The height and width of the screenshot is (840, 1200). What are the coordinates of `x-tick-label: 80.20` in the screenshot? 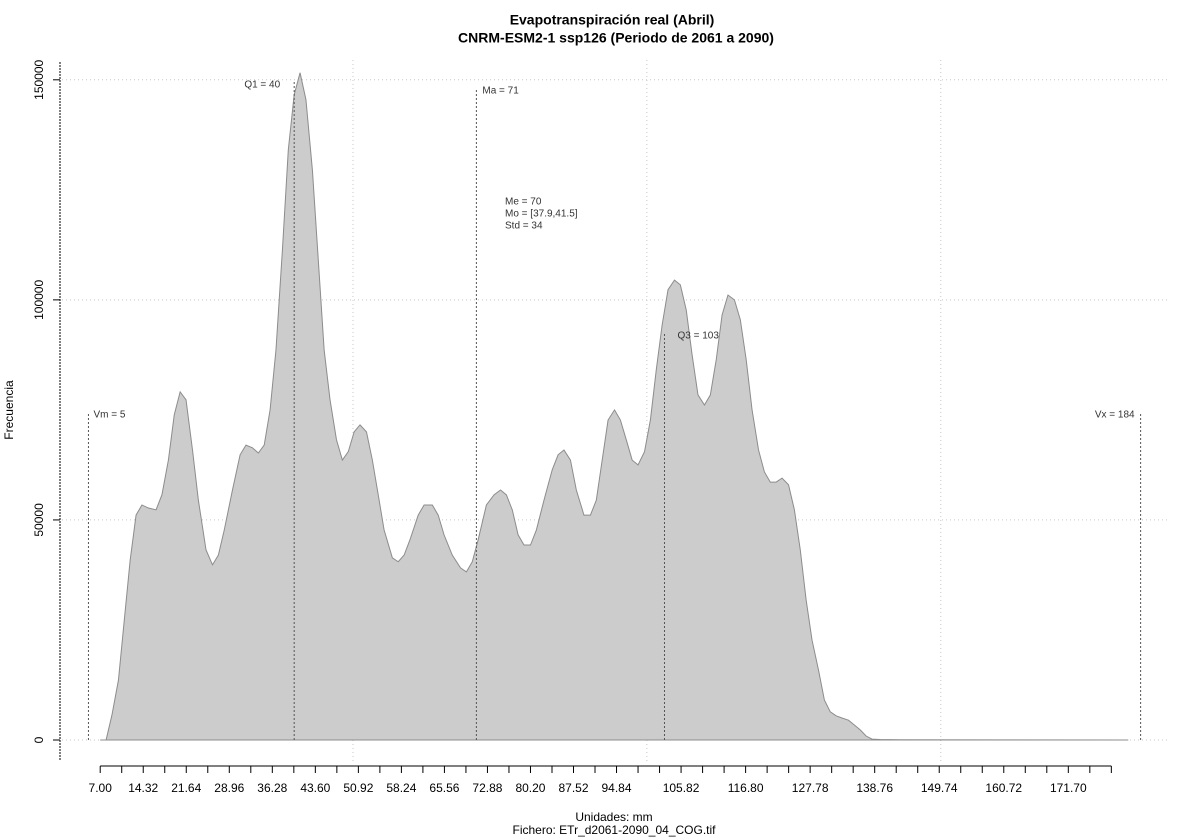 It's located at (530, 788).